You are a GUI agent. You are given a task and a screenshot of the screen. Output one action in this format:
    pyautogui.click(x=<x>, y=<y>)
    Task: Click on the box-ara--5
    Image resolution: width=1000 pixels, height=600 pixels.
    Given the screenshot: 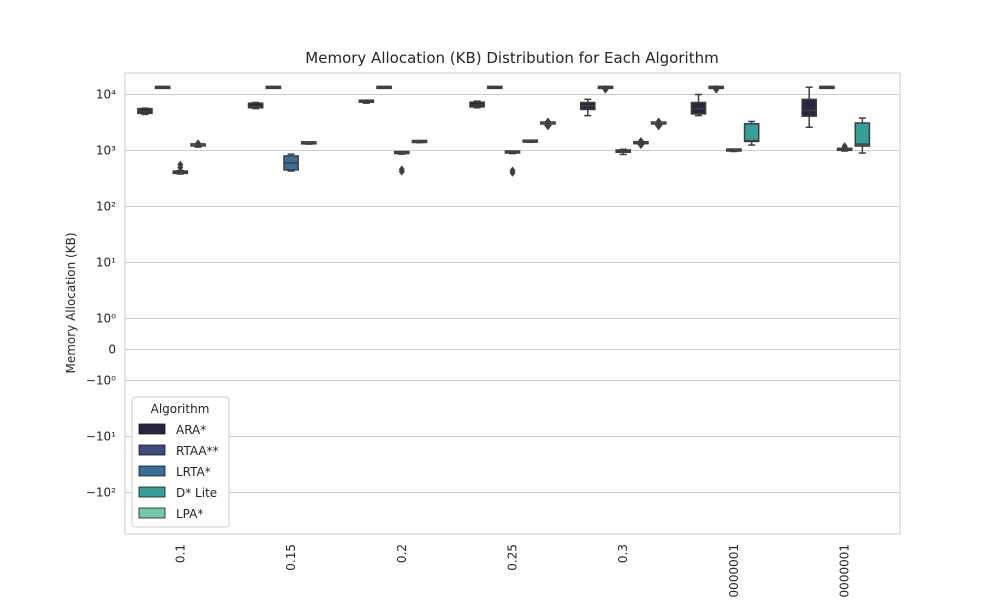 What is the action you would take?
    pyautogui.click(x=698, y=105)
    